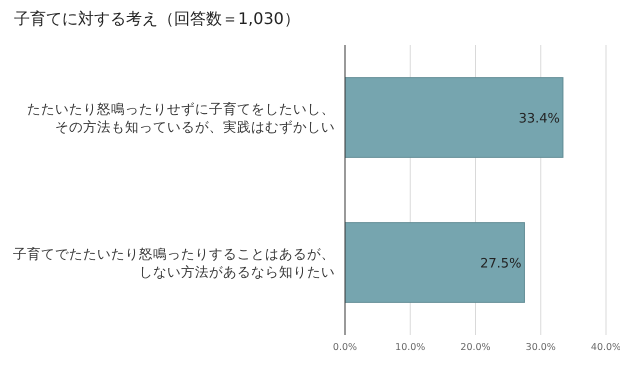 This screenshot has width=620, height=365. Describe the element at coordinates (541, 347) in the screenshot. I see `x-tick-label: 30.0%` at that location.